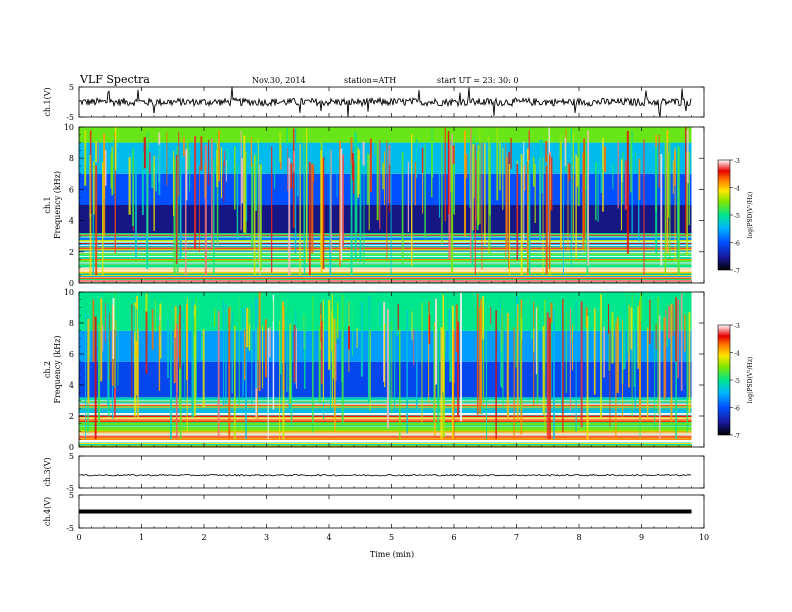 This screenshot has width=792, height=612. I want to click on y-tick-label: 0, so click(71, 447).